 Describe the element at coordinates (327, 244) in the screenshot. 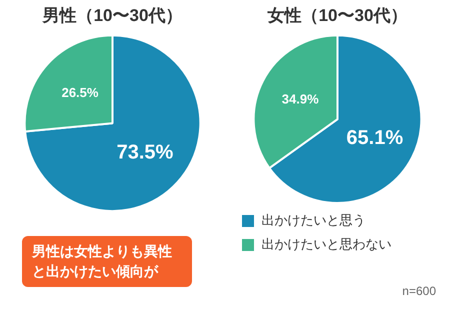

I see `legend-label: 出かけたいと思わない` at that location.